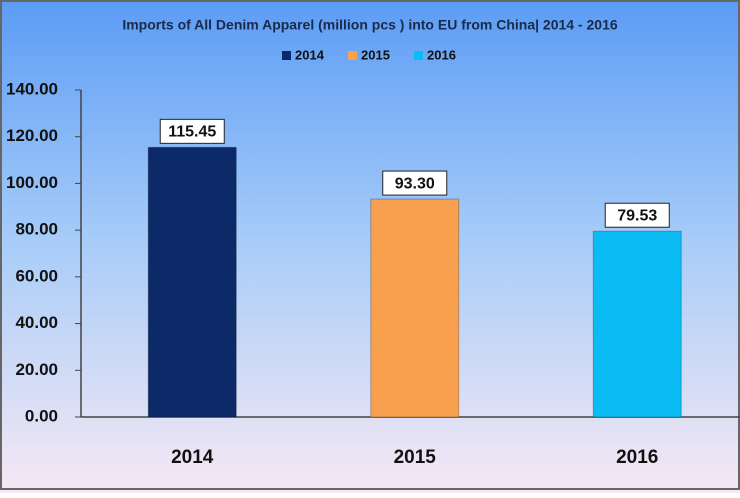 This screenshot has height=498, width=740. What do you see at coordinates (36, 229) in the screenshot?
I see `y-tick-label: 80.00` at bounding box center [36, 229].